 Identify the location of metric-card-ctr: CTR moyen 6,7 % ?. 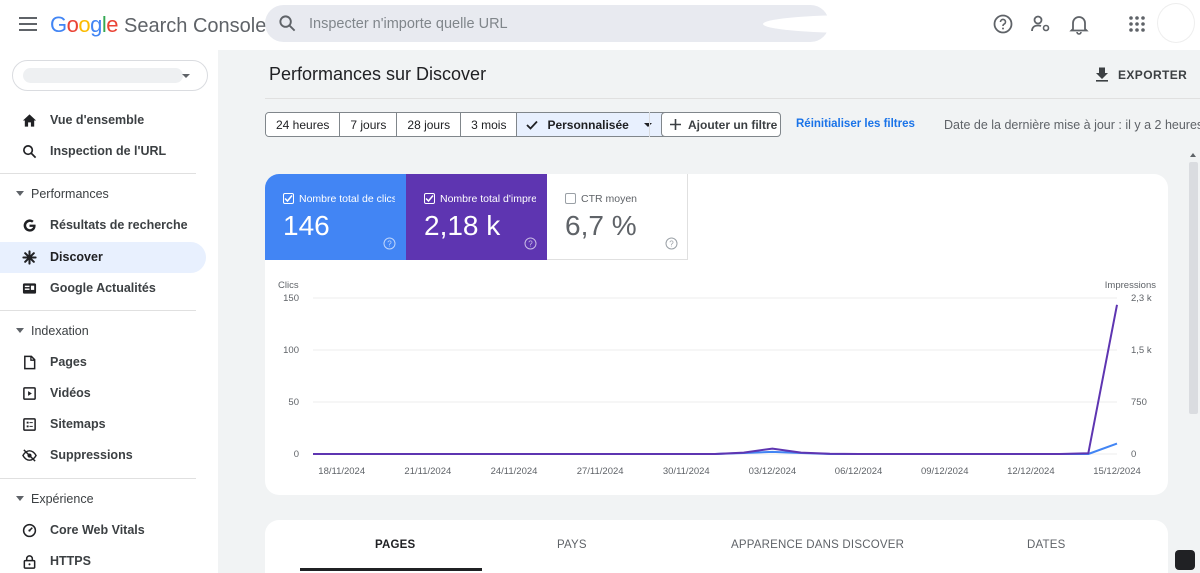
(617, 217).